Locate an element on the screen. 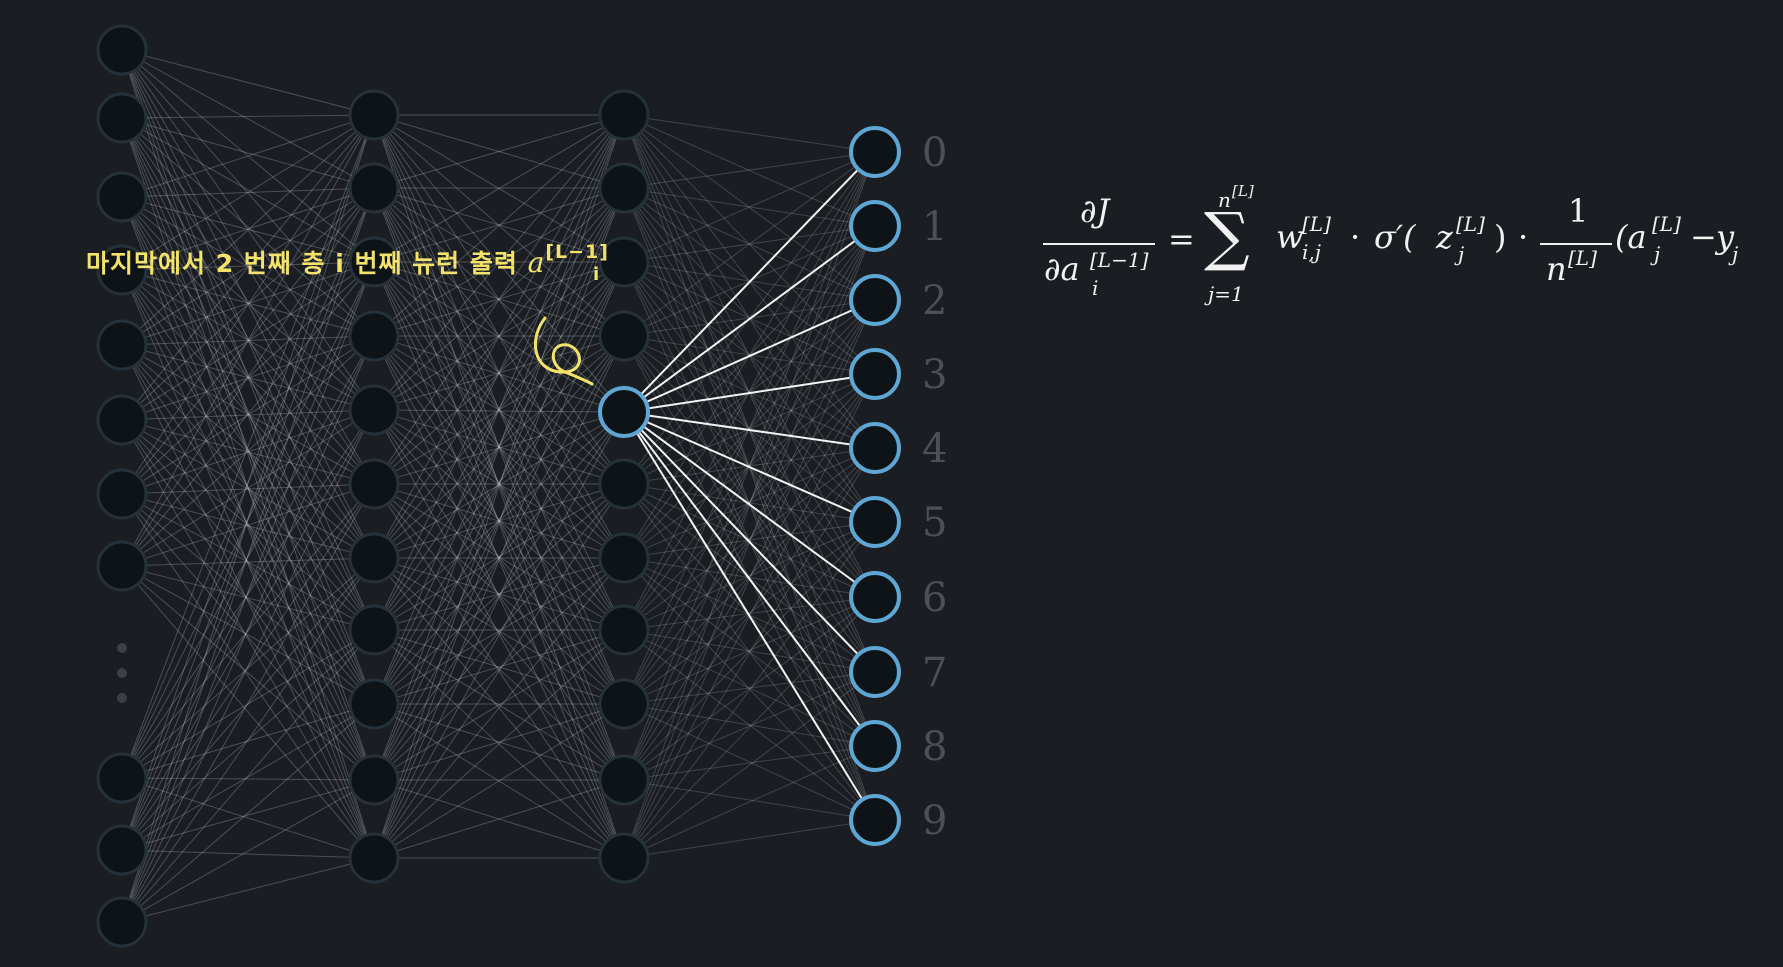 The image size is (1783, 967). frac-denominator: n is located at coordinates (1556, 269).